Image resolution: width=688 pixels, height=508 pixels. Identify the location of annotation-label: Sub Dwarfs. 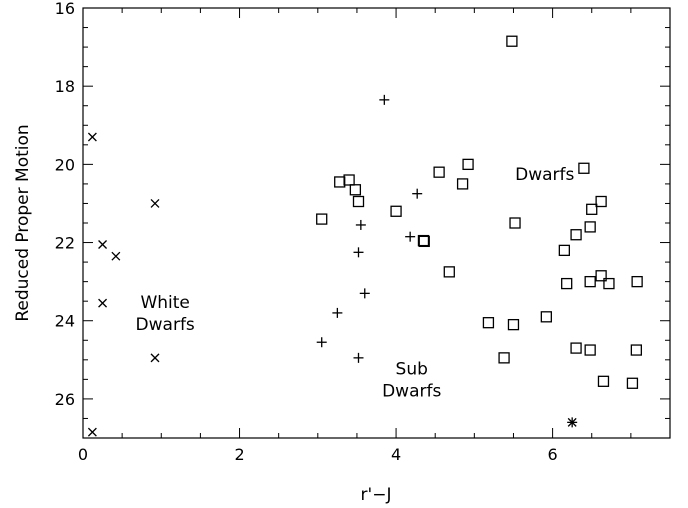
(411, 380).